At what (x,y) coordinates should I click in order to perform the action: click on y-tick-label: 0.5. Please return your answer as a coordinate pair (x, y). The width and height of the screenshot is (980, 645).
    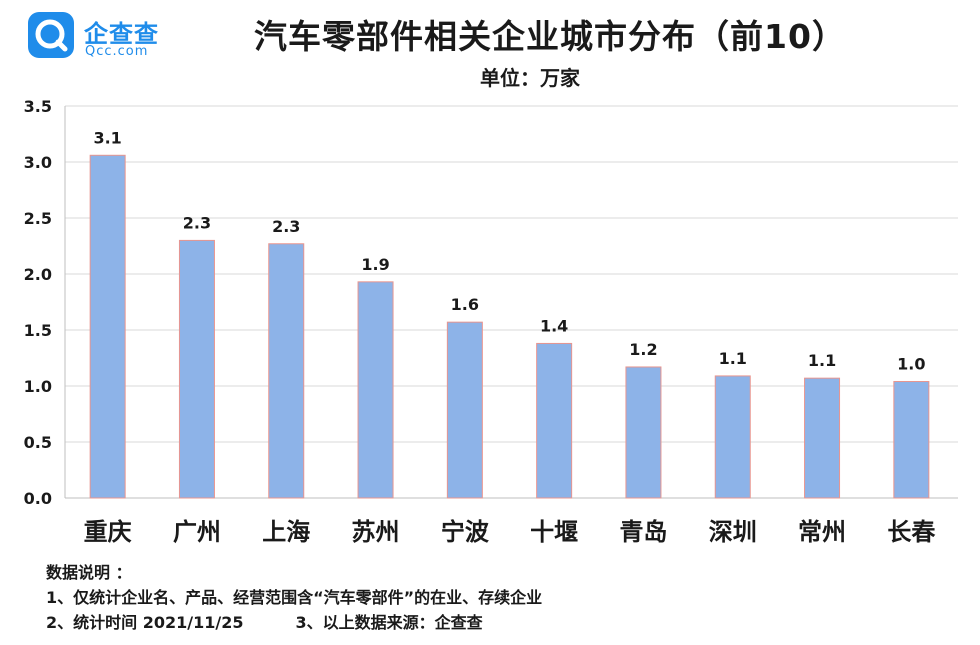
    Looking at the image, I should click on (38, 442).